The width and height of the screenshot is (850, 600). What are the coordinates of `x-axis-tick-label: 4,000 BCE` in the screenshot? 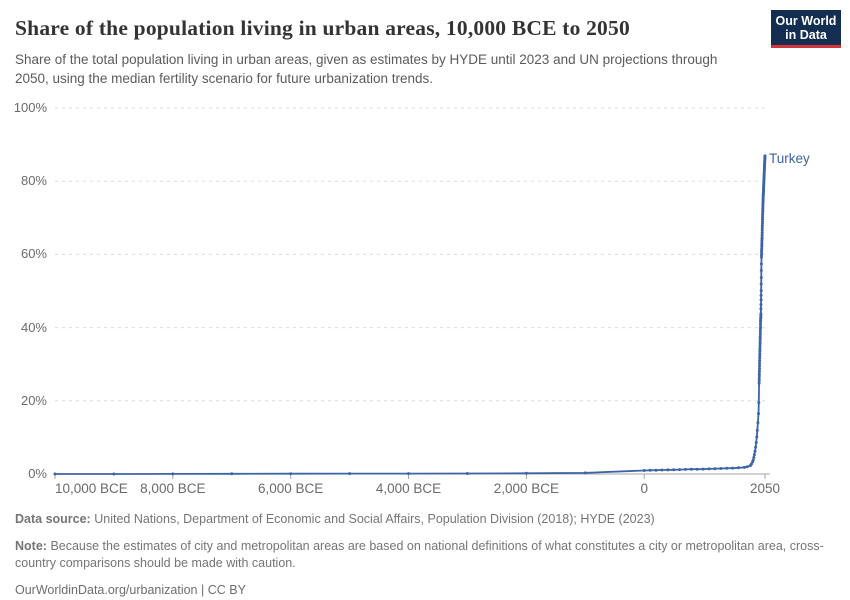 It's located at (408, 488).